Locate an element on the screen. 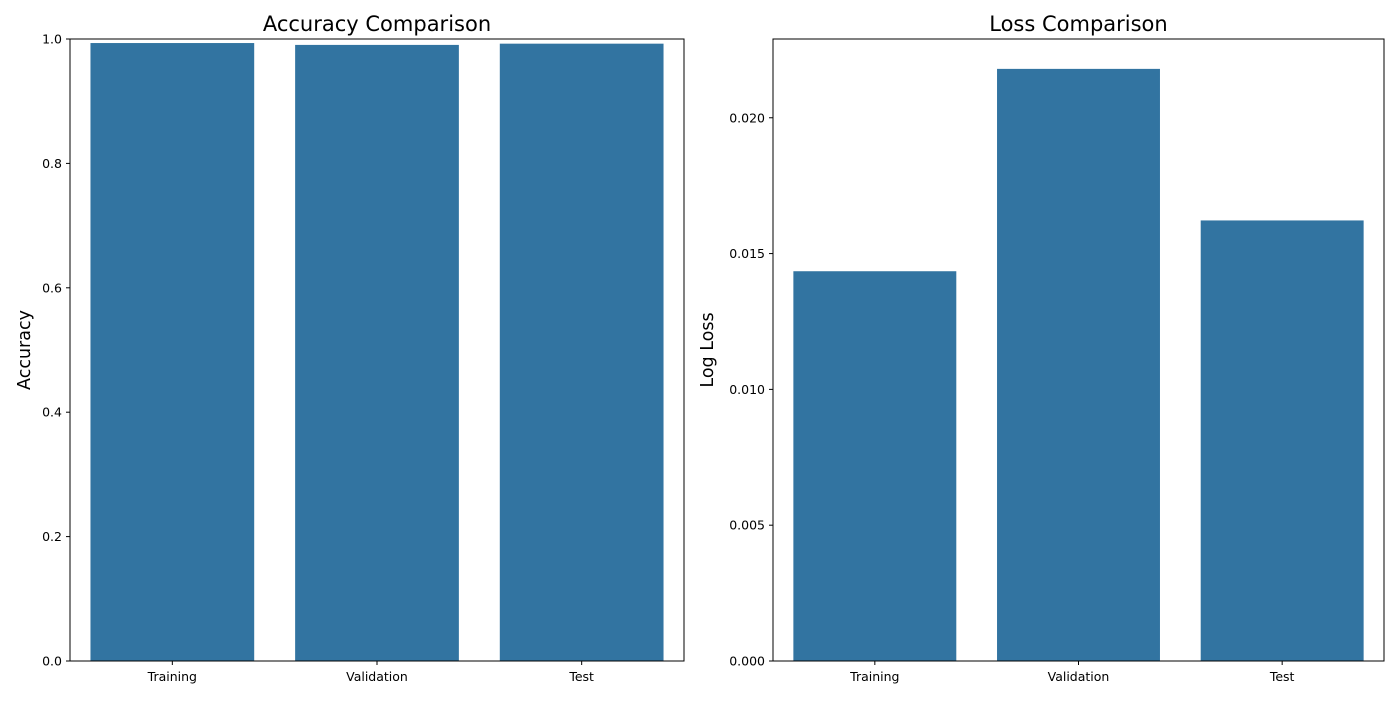  y-tick-label: 1.0 is located at coordinates (52, 39).